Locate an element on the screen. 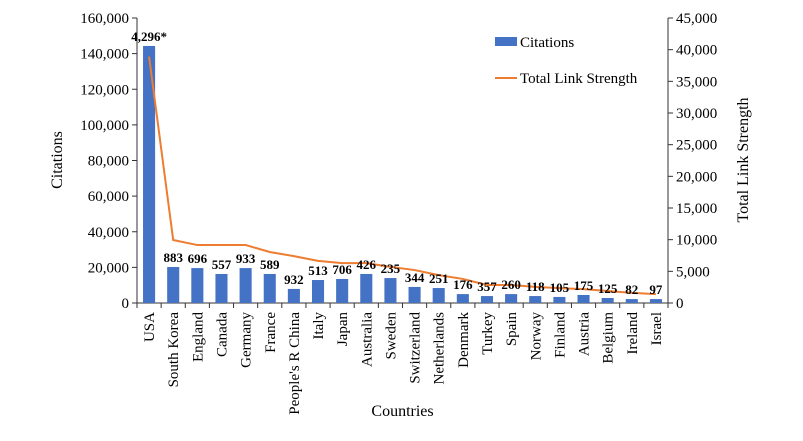 This screenshot has height=441, width=803. y2-tick-label: 20,000 is located at coordinates (696, 177).